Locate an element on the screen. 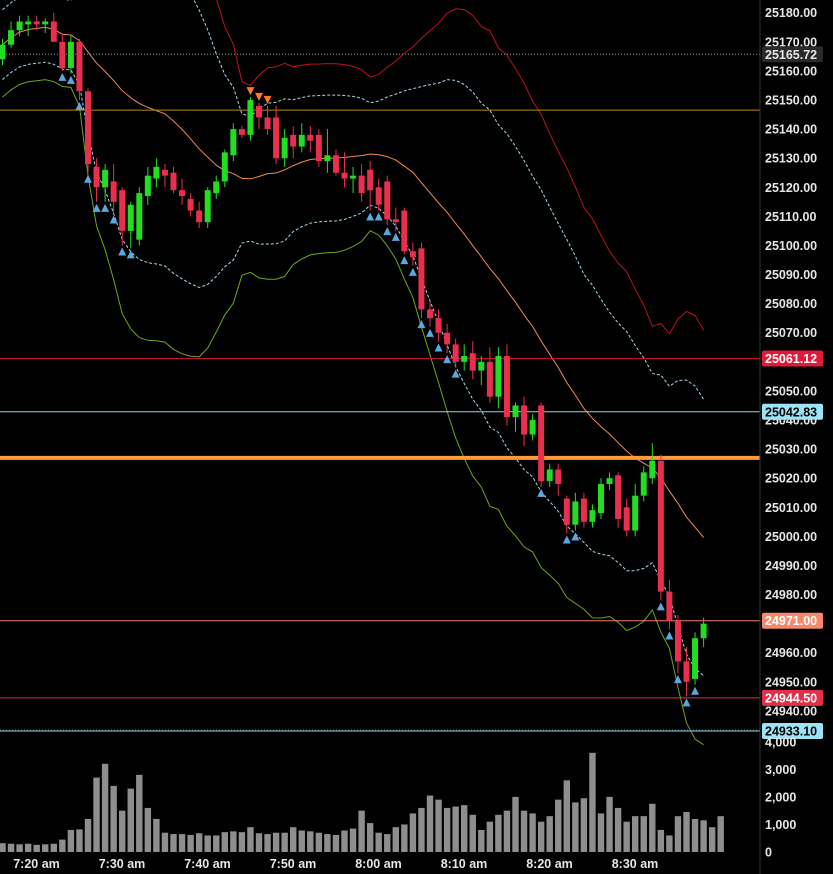  buy-signal-marker is located at coordinates (566, 539).